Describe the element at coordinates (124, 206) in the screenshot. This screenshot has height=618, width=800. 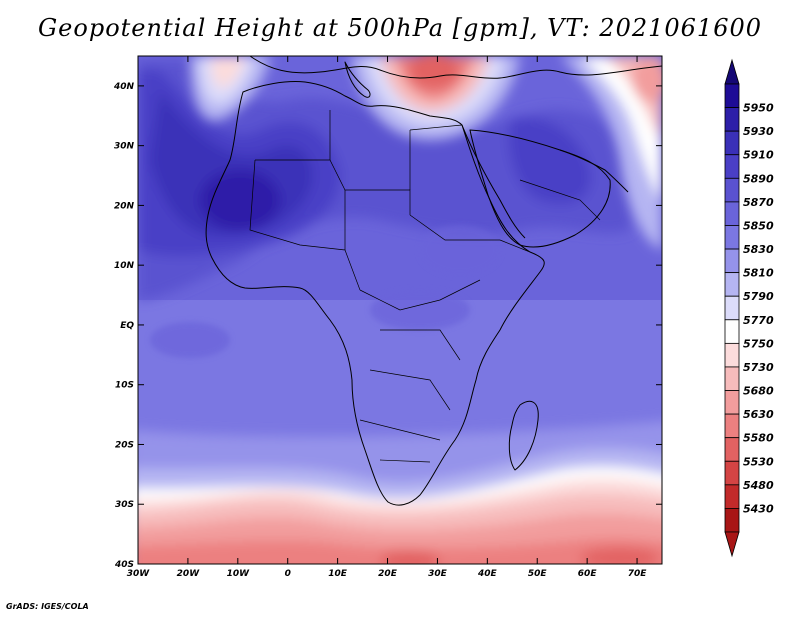
I see `lat-tick-label-2: 20N` at that location.